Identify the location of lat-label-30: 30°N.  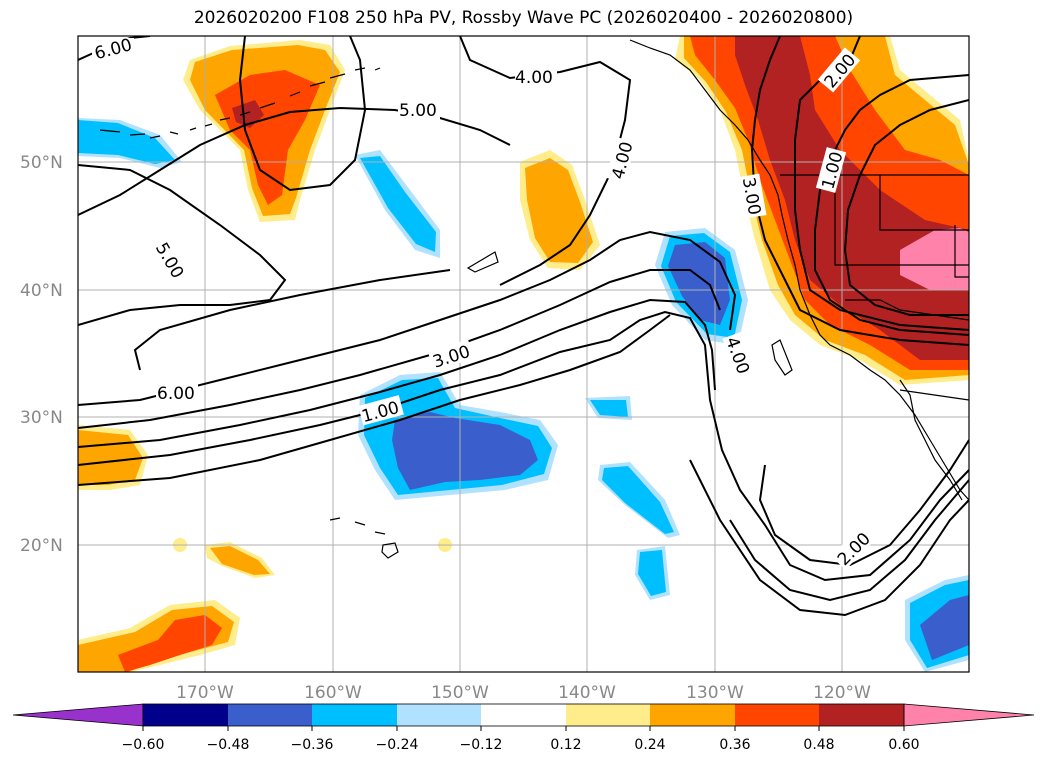
(41, 418).